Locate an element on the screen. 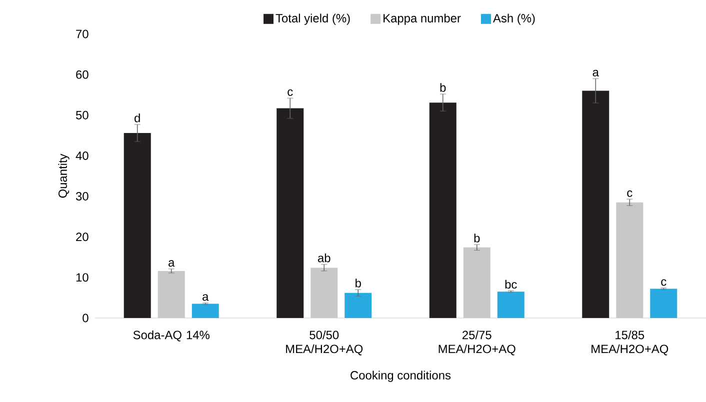 The image size is (706, 402). y-tick-label: 30 is located at coordinates (82, 196).